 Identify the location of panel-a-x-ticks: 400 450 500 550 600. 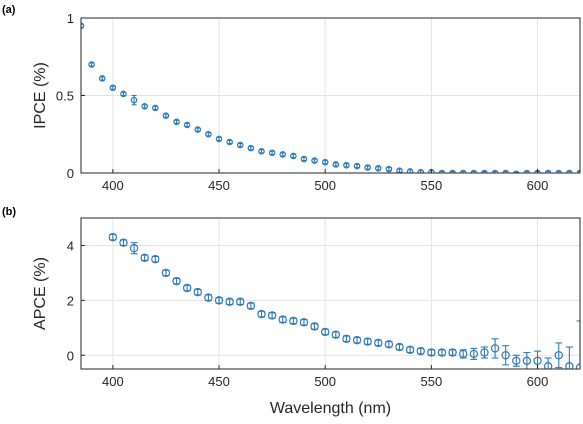
(325, 181).